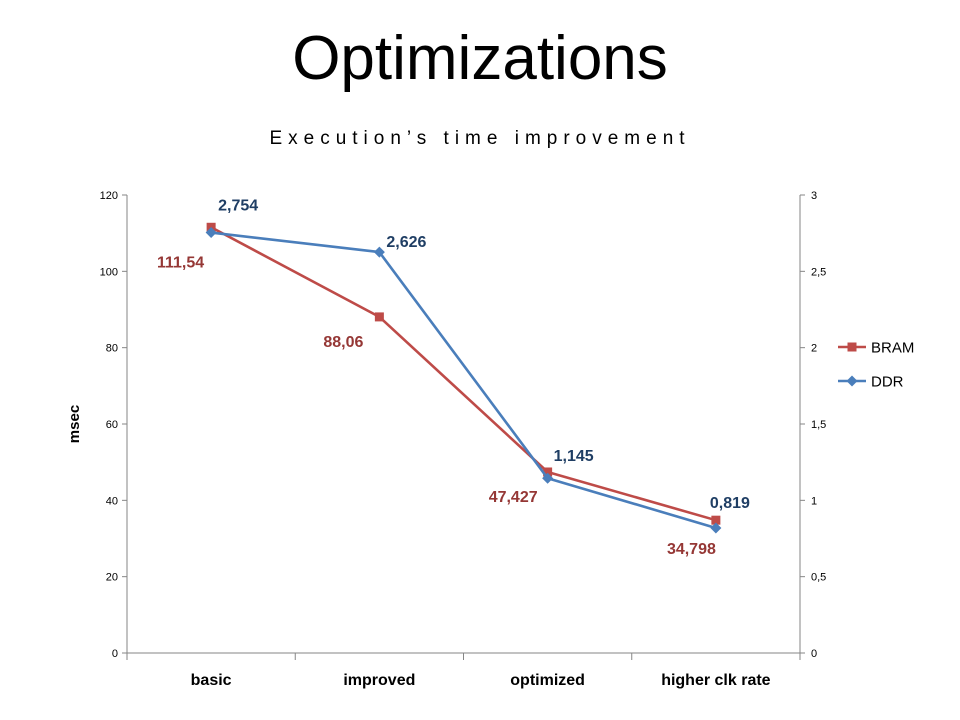  I want to click on slide-title: Optimizations, so click(480, 58).